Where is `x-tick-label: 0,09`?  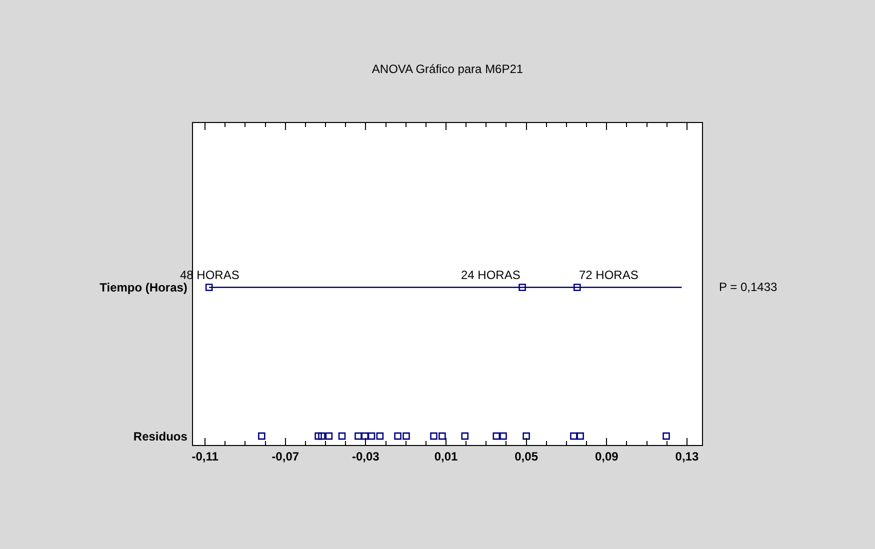
x-tick-label: 0,09 is located at coordinates (606, 457).